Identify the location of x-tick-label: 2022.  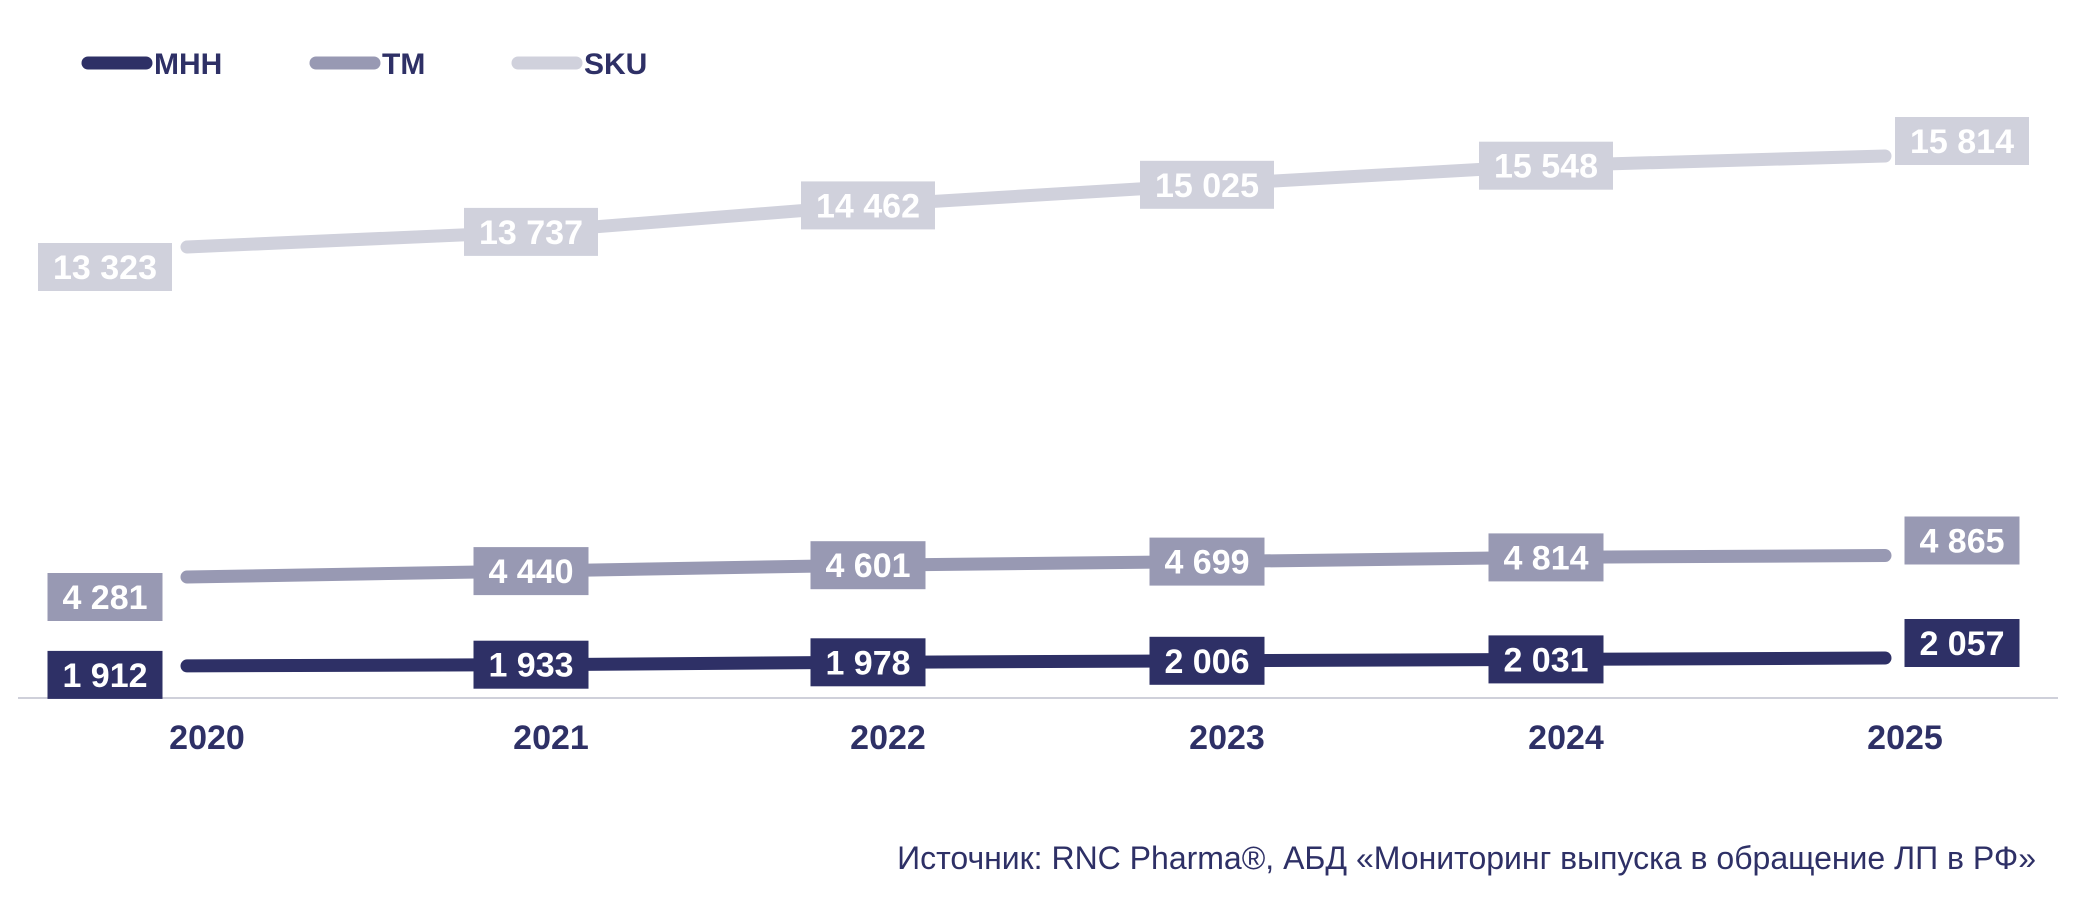
(888, 738).